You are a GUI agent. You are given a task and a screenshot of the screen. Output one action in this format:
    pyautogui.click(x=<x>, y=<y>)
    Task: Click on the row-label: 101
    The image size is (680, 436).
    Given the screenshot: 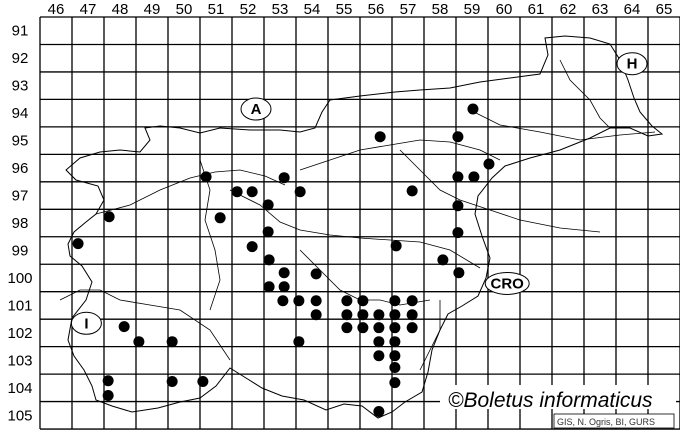 What is the action you would take?
    pyautogui.click(x=19, y=305)
    